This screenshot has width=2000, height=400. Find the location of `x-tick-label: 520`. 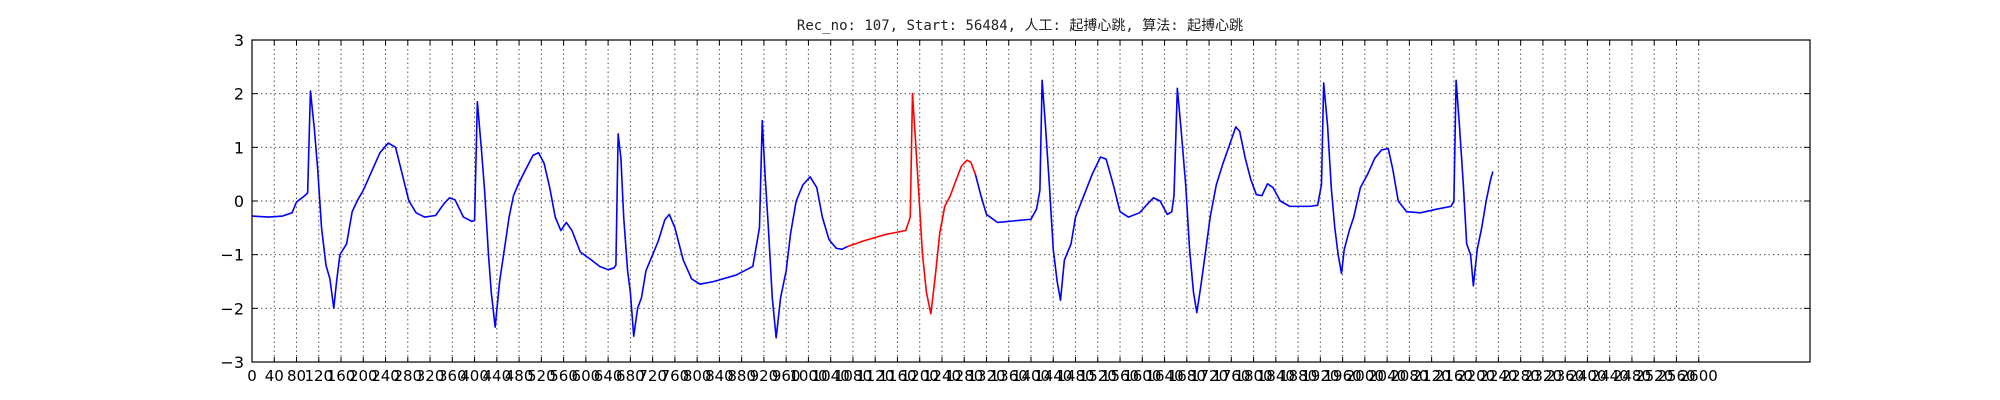

x-tick-label: 520 is located at coordinates (541, 376).